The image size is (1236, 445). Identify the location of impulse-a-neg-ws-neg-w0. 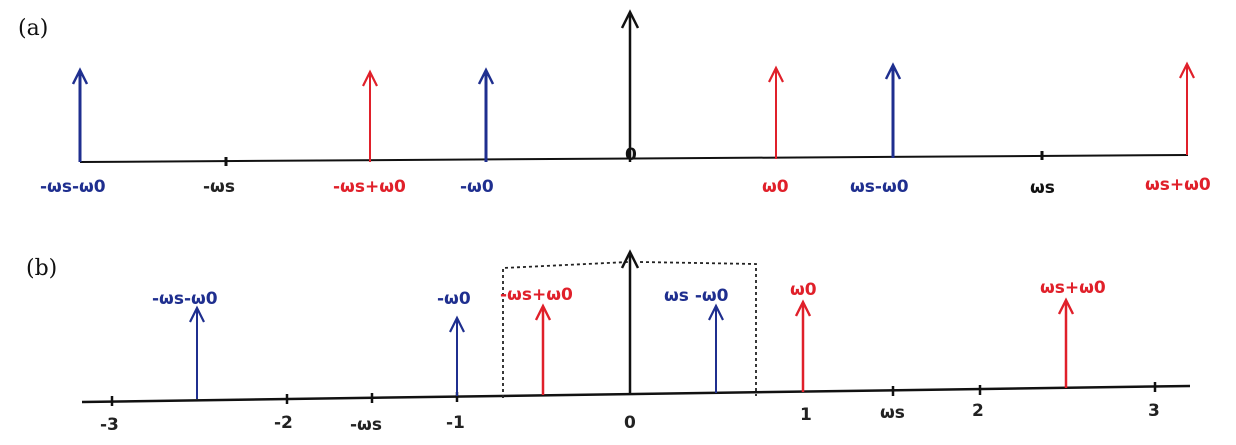
(80, 114).